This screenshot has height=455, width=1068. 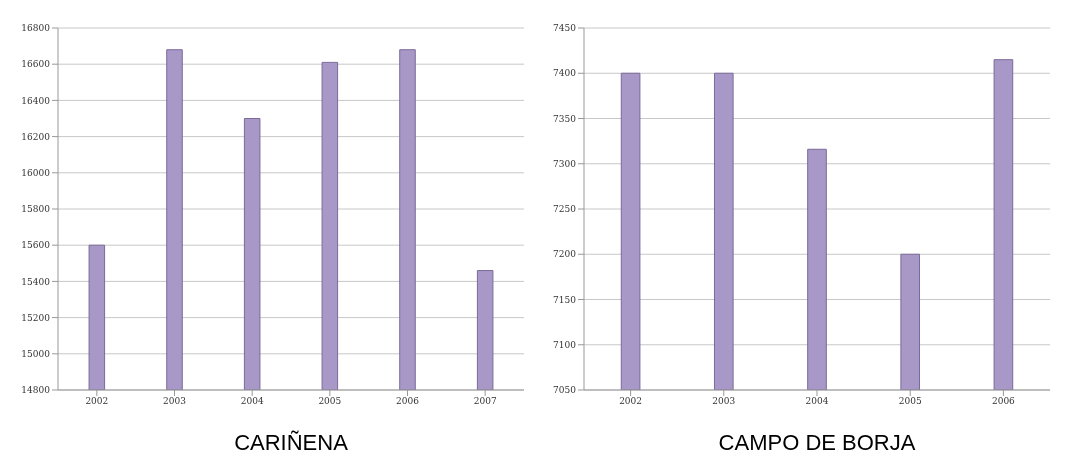 What do you see at coordinates (565, 28) in the screenshot?
I see `y-tick-label: 7450` at bounding box center [565, 28].